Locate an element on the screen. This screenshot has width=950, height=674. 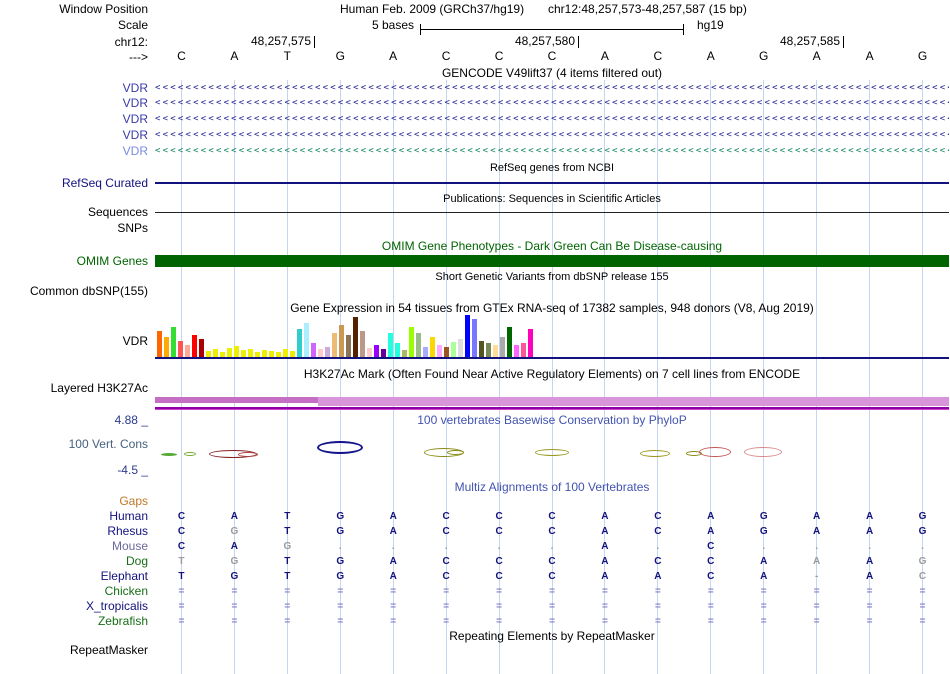
common-dbsnp-label: Common dbSNP(155) is located at coordinates (88, 291).